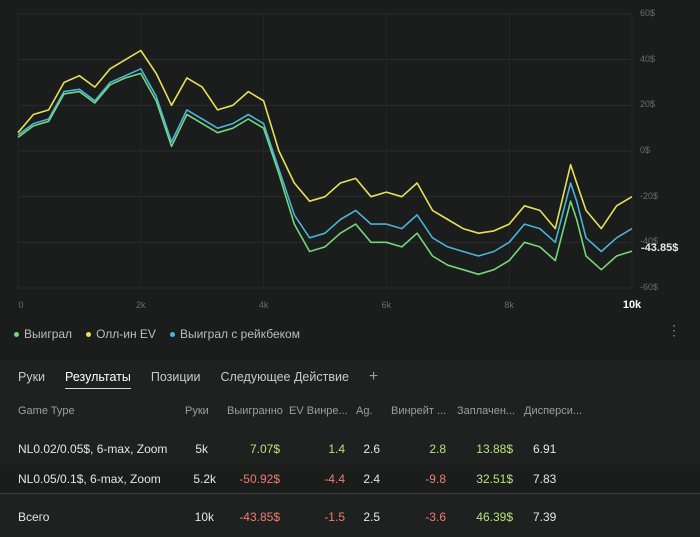  I want to click on x-tick-label: 2k, so click(141, 305).